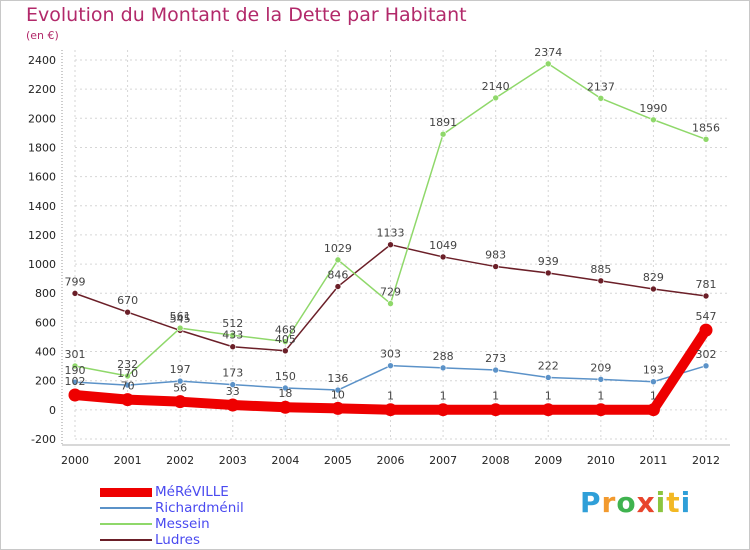 This screenshot has width=750, height=550. What do you see at coordinates (337, 378) in the screenshot?
I see `data-label: 136` at bounding box center [337, 378].